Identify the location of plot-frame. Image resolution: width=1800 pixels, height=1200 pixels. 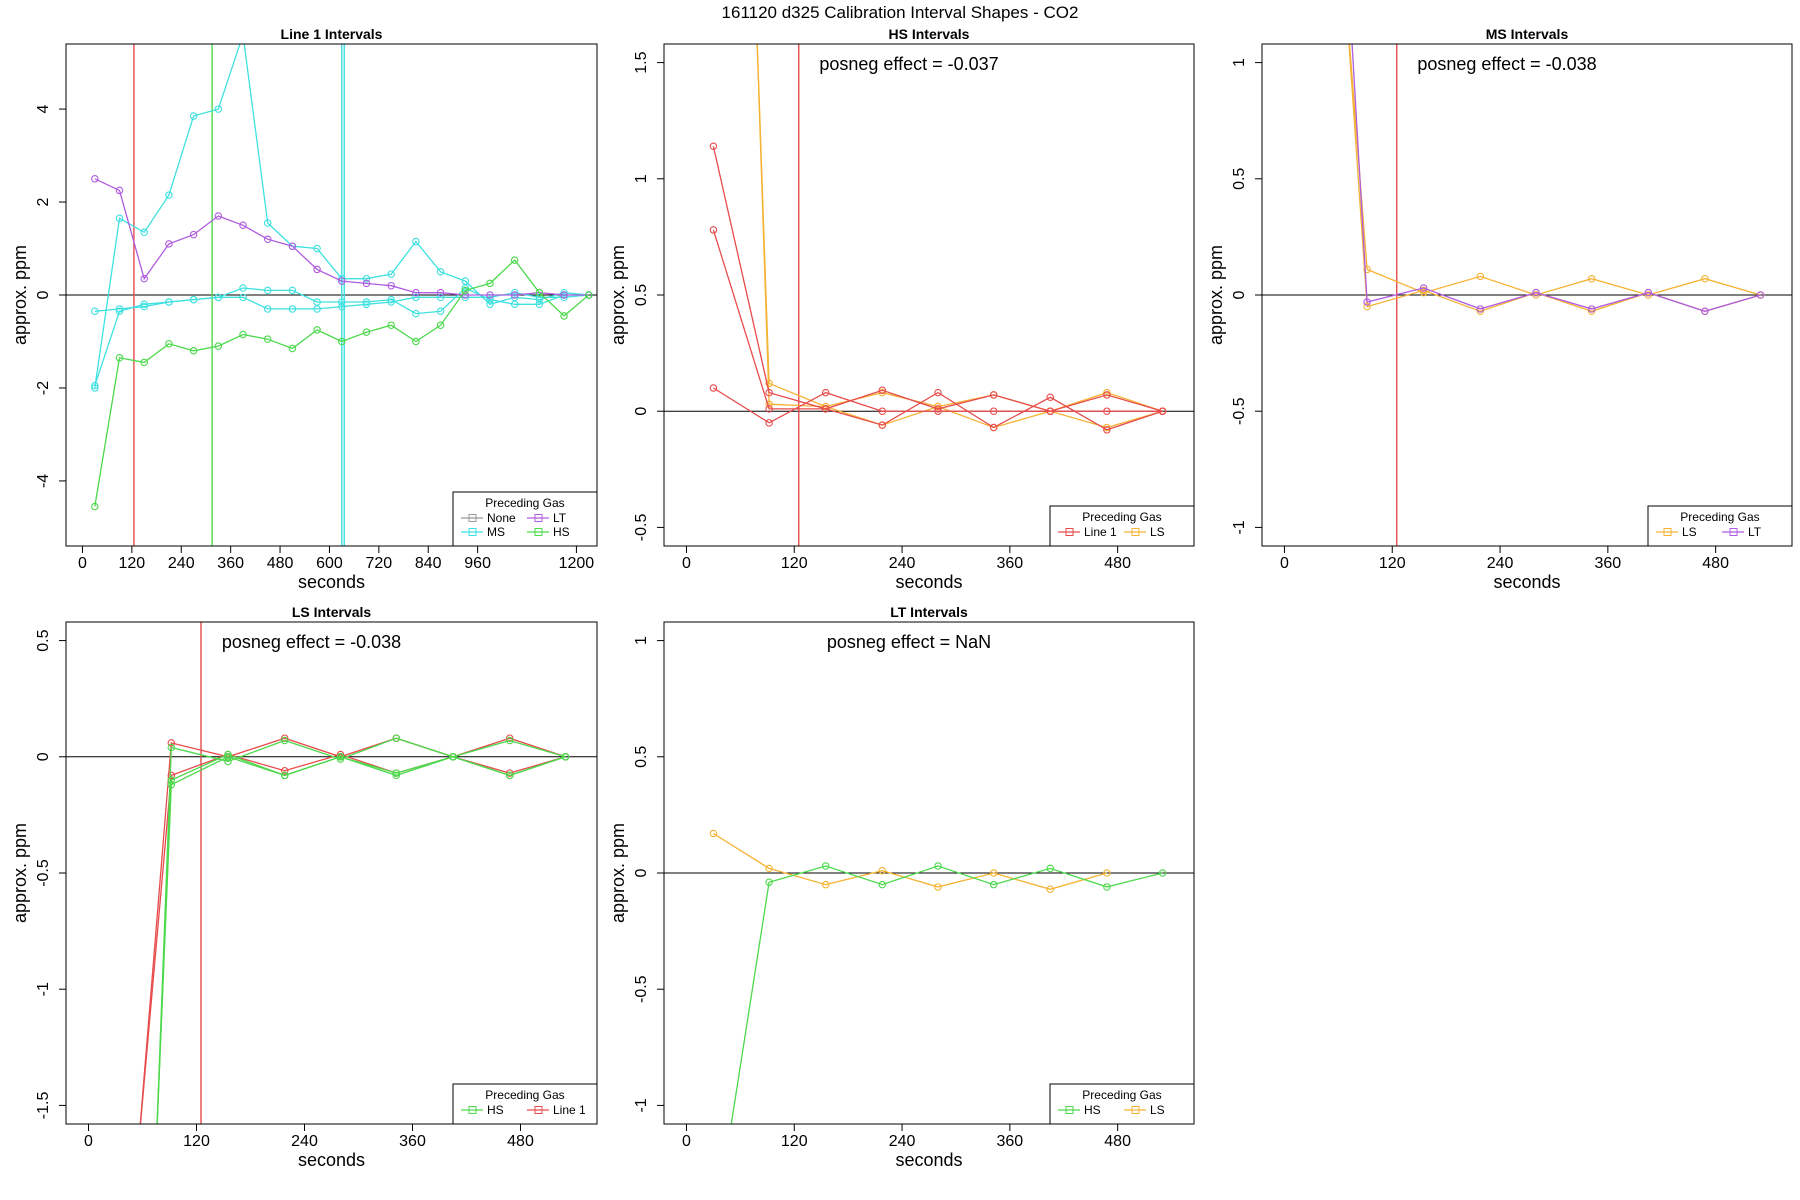
(929, 295).